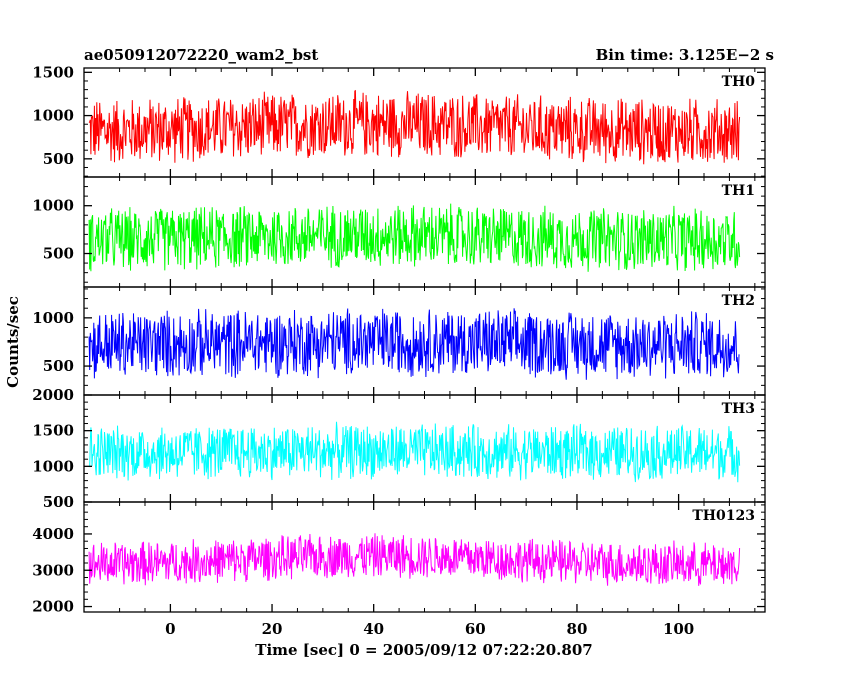 This screenshot has width=850, height=680. I want to click on x-tick-label: 80, so click(577, 629).